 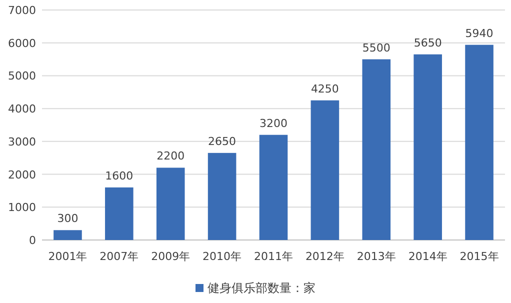 What do you see at coordinates (273, 256) in the screenshot?
I see `x-tick-label: 2011年` at bounding box center [273, 256].